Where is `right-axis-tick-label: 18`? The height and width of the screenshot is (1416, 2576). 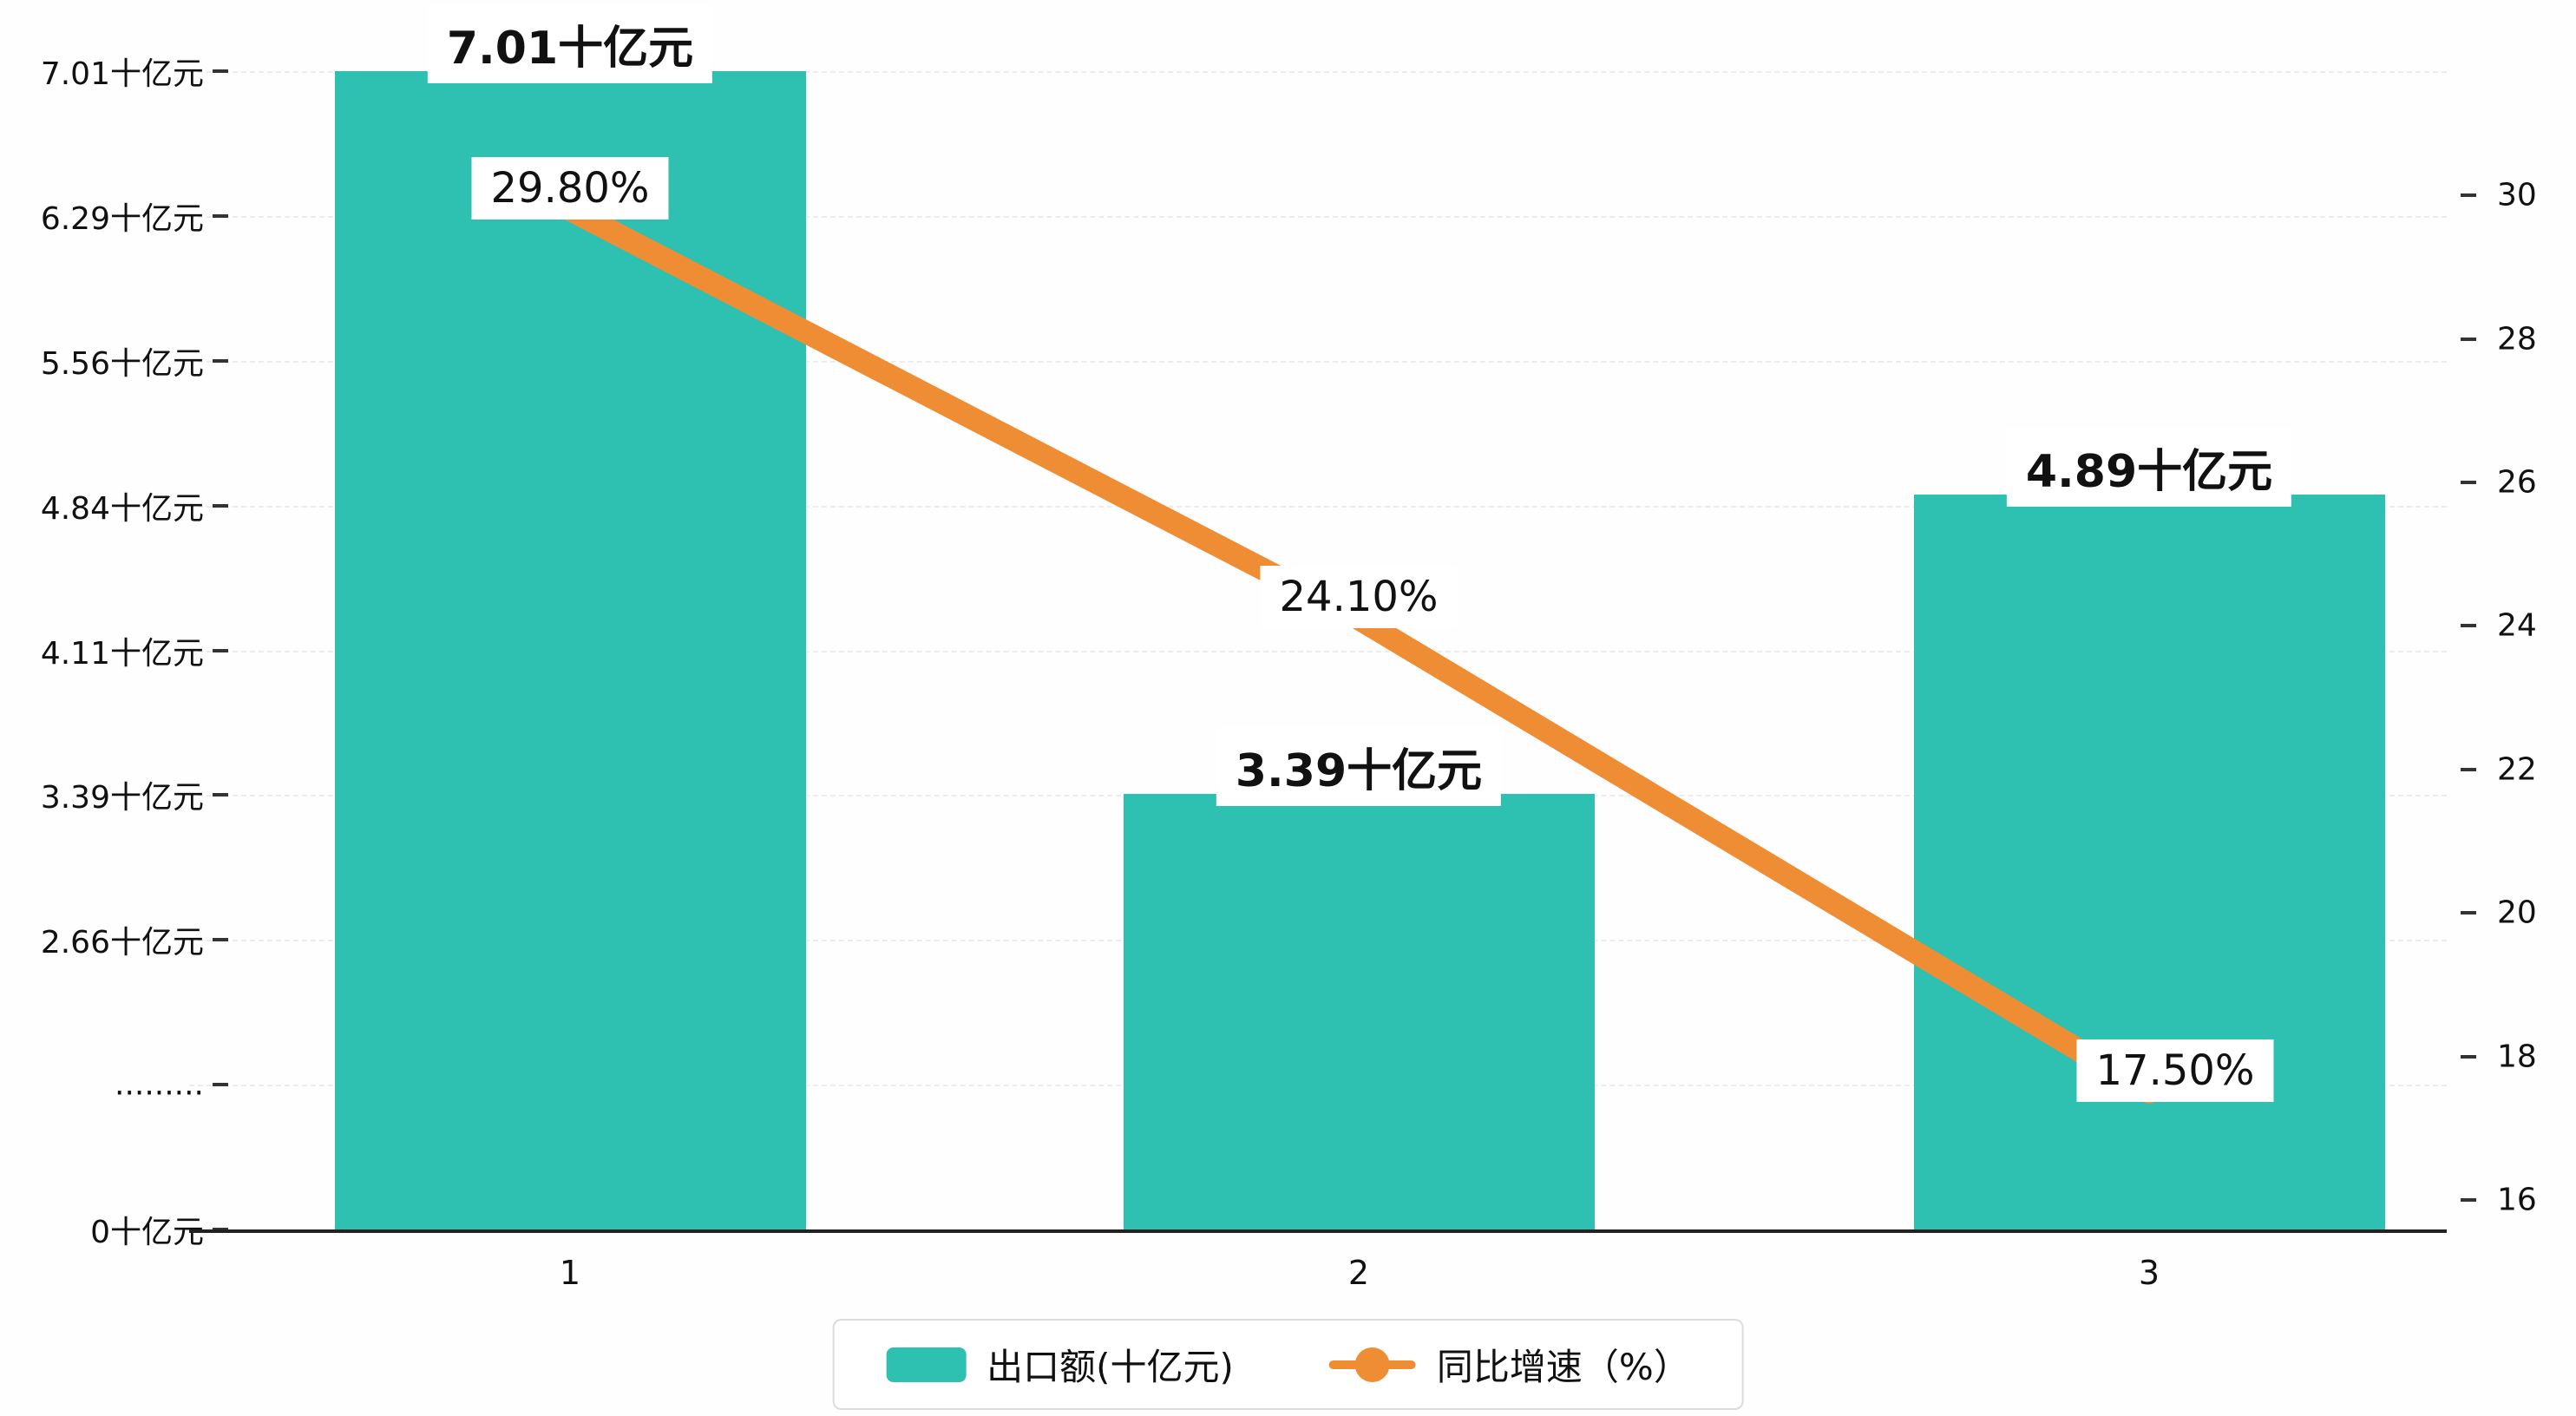
right-axis-tick-label: 18 is located at coordinates (2517, 1057).